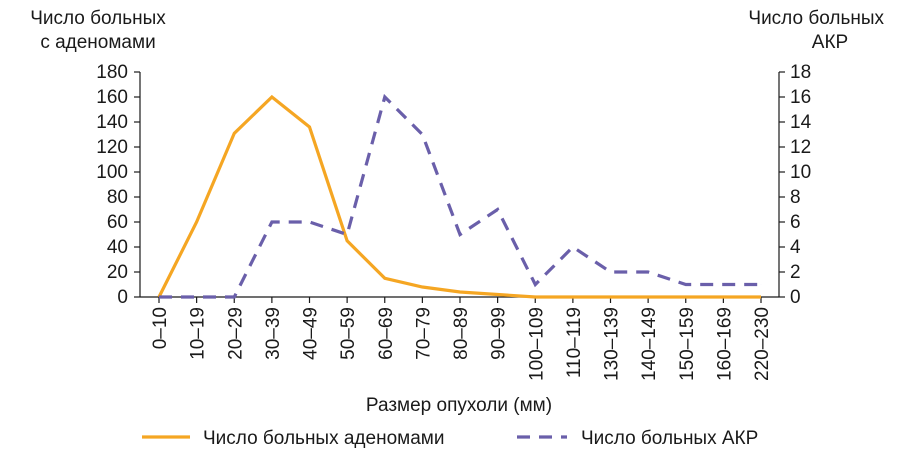  What do you see at coordinates (198, 333) in the screenshot?
I see `x-tick-label: 10–19` at bounding box center [198, 333].